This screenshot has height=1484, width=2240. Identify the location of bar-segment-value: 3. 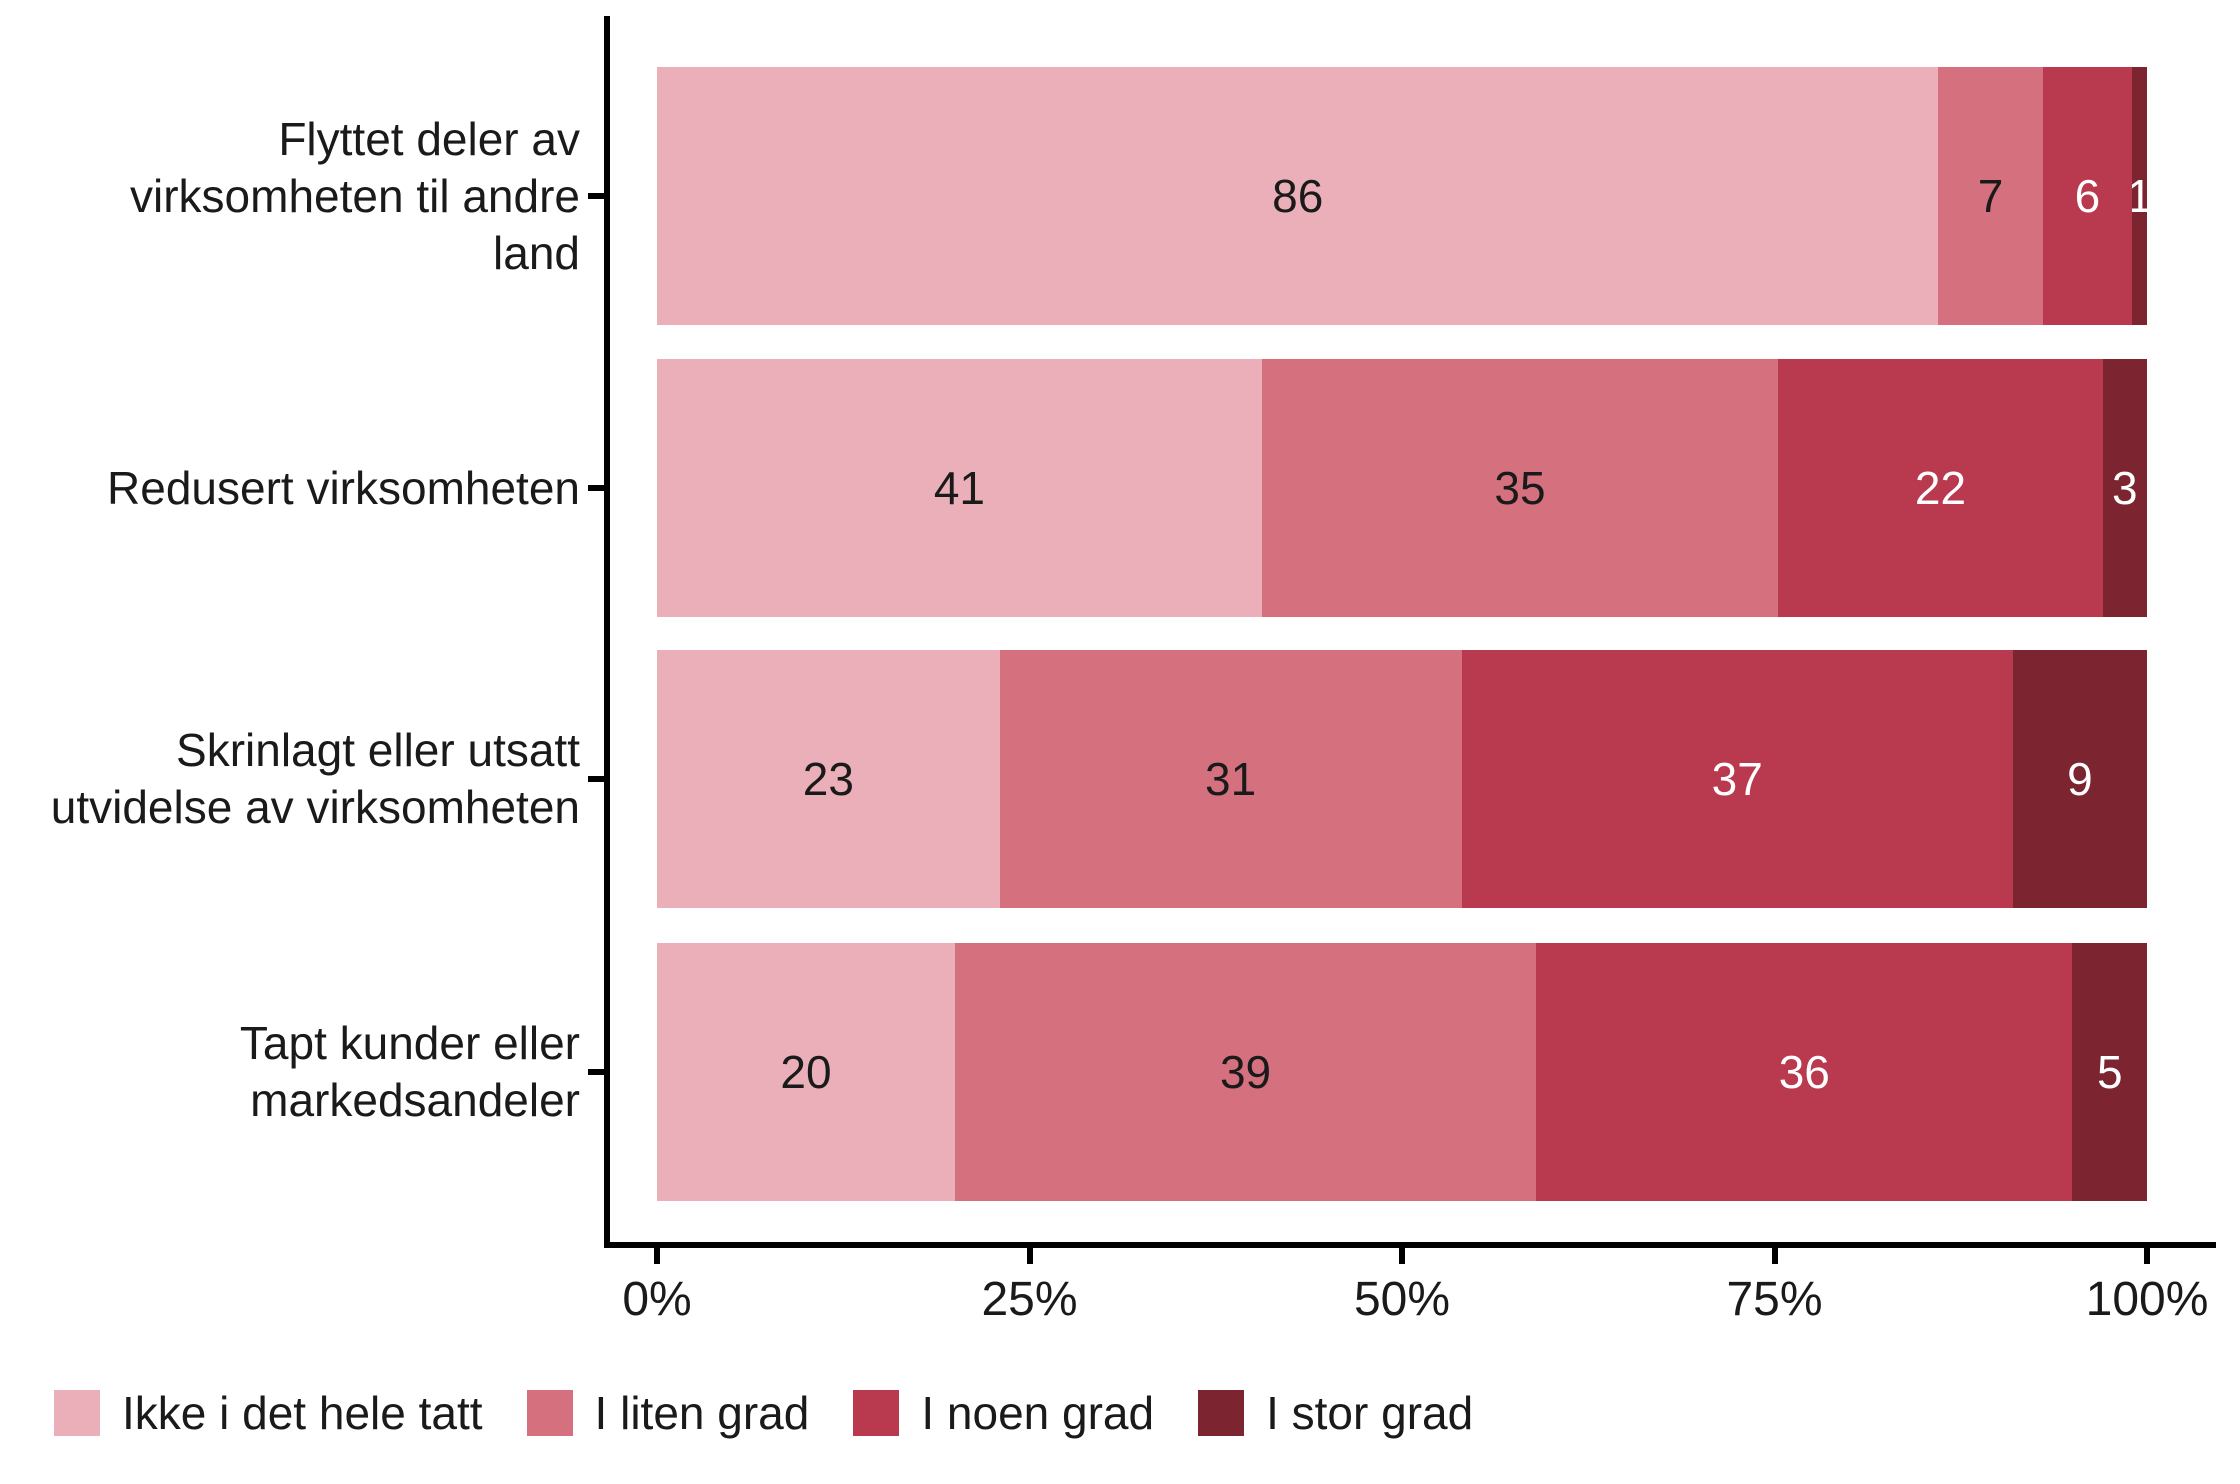
(2125, 488).